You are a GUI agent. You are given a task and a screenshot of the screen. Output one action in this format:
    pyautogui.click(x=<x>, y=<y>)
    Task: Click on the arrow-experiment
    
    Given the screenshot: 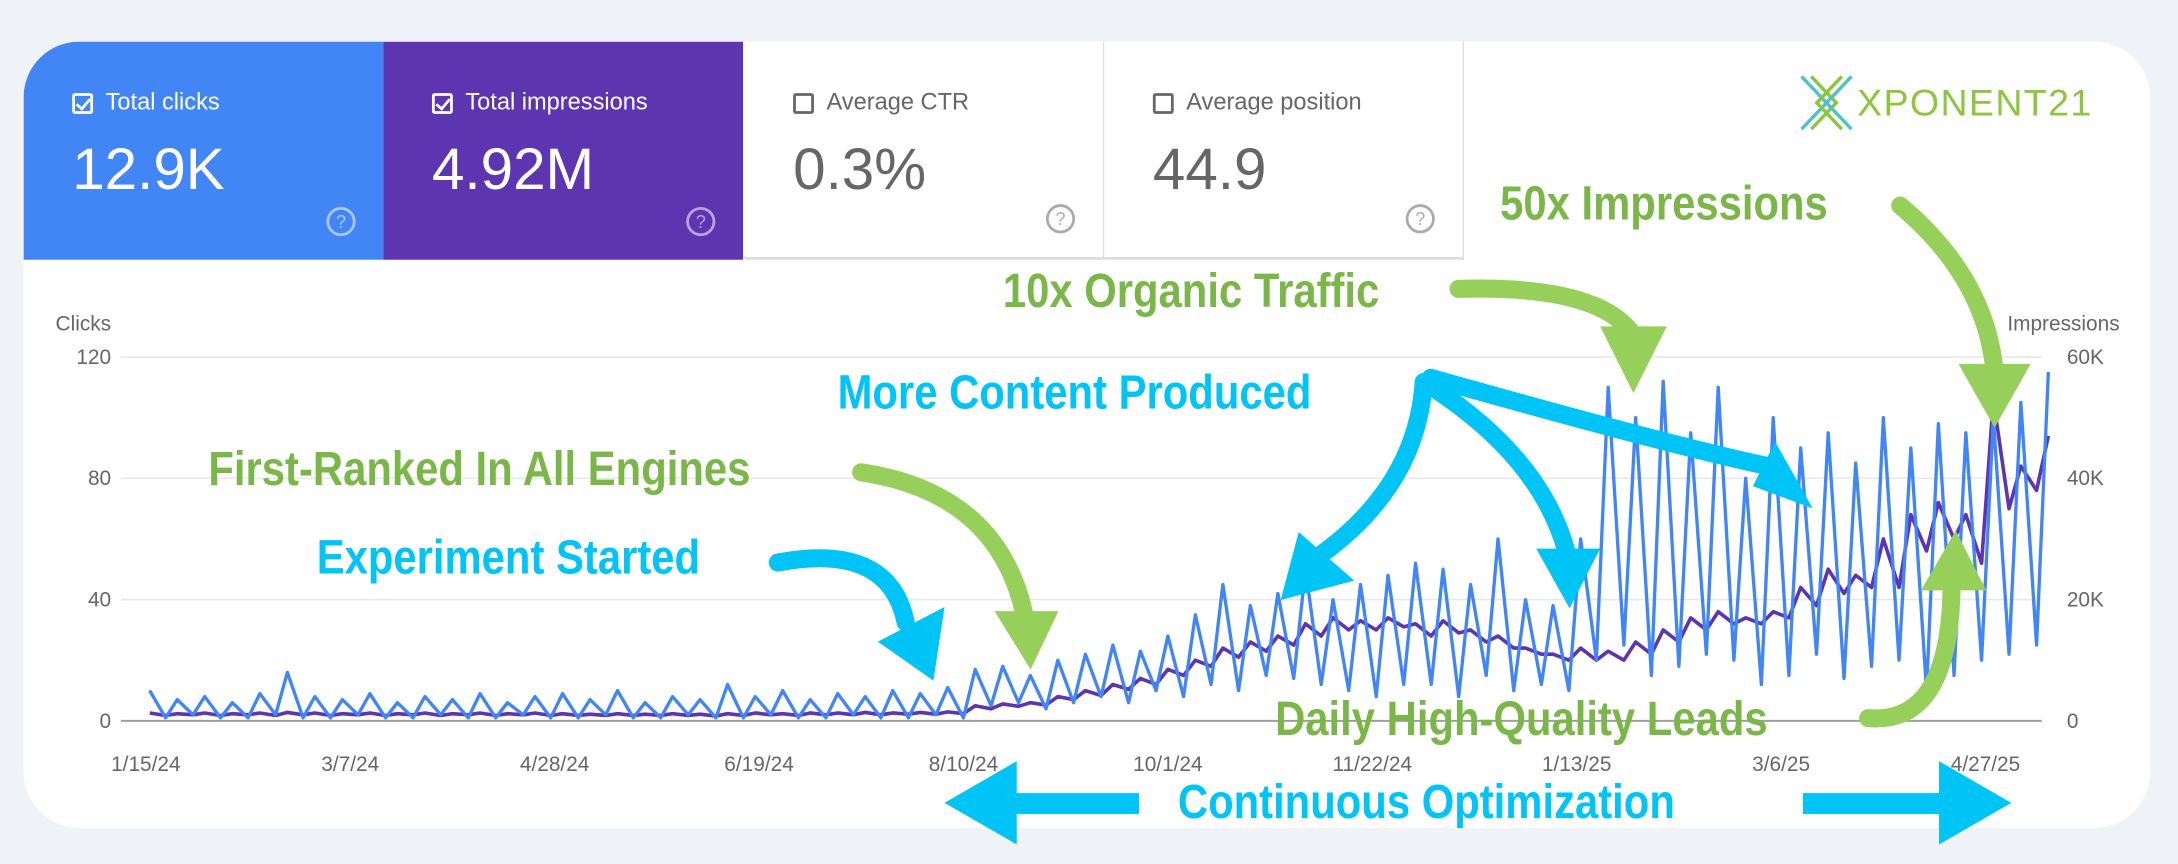 What is the action you would take?
    pyautogui.click(x=841, y=590)
    